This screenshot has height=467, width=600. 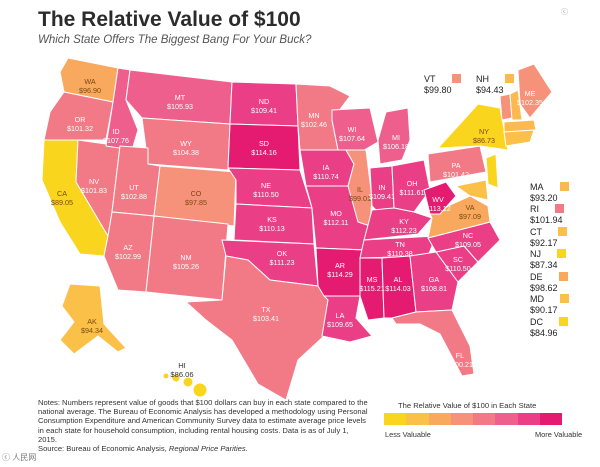 What do you see at coordinates (134, 187) in the screenshot?
I see `state-abbr-UT: UT` at bounding box center [134, 187].